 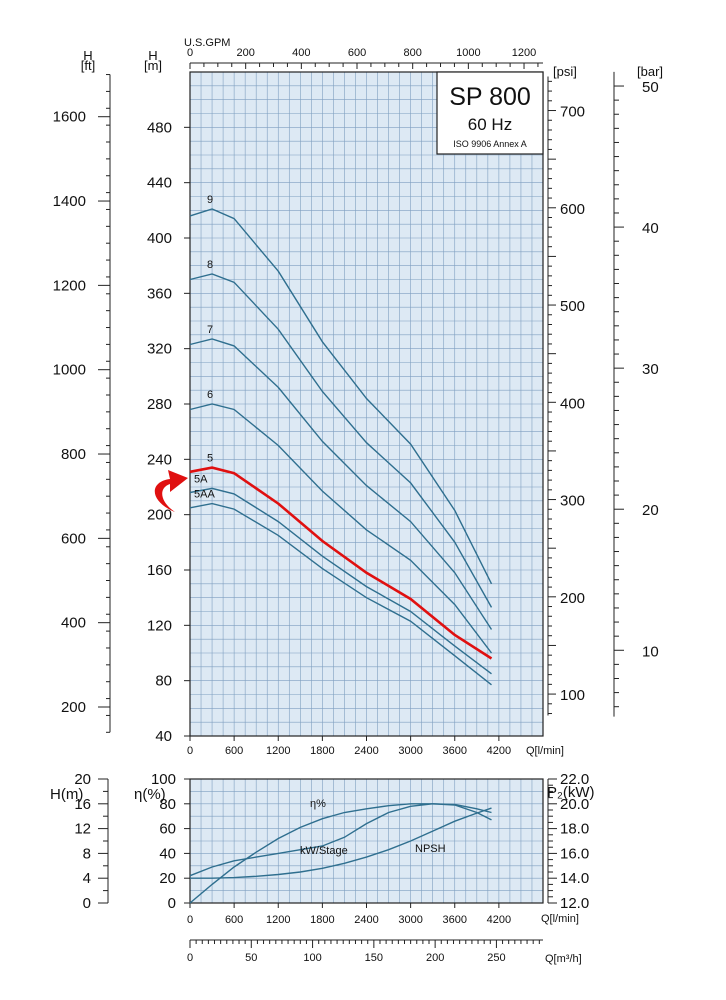 What do you see at coordinates (201, 479) in the screenshot?
I see `curve-label: 5A` at bounding box center [201, 479].